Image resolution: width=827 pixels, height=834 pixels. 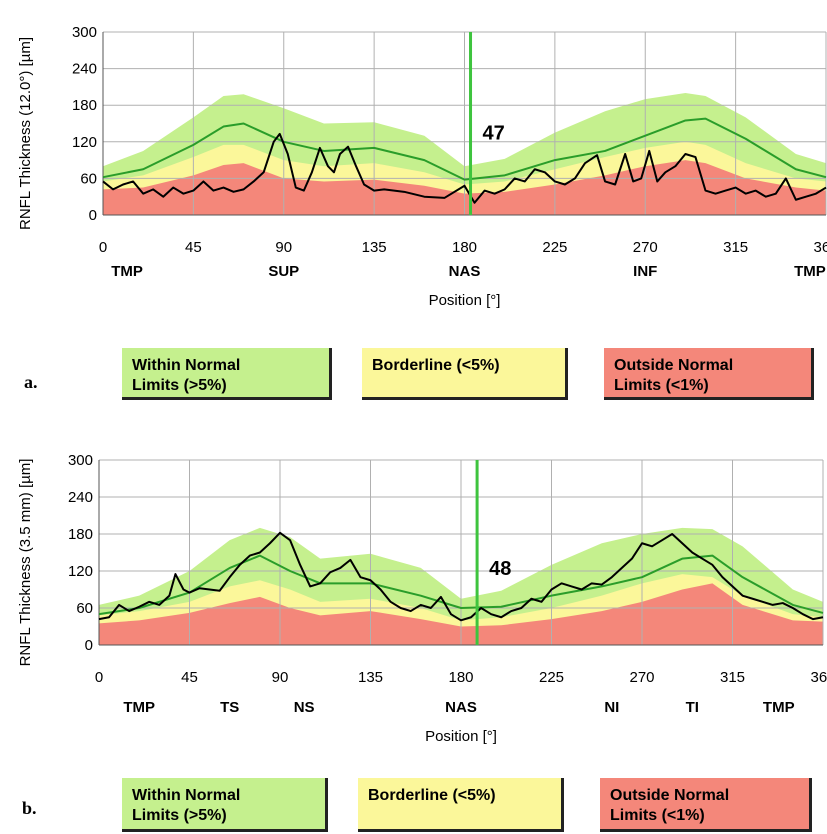 I want to click on y-axis-label: RNFL Thickness (12.0°) [µm], so click(x=25, y=133).